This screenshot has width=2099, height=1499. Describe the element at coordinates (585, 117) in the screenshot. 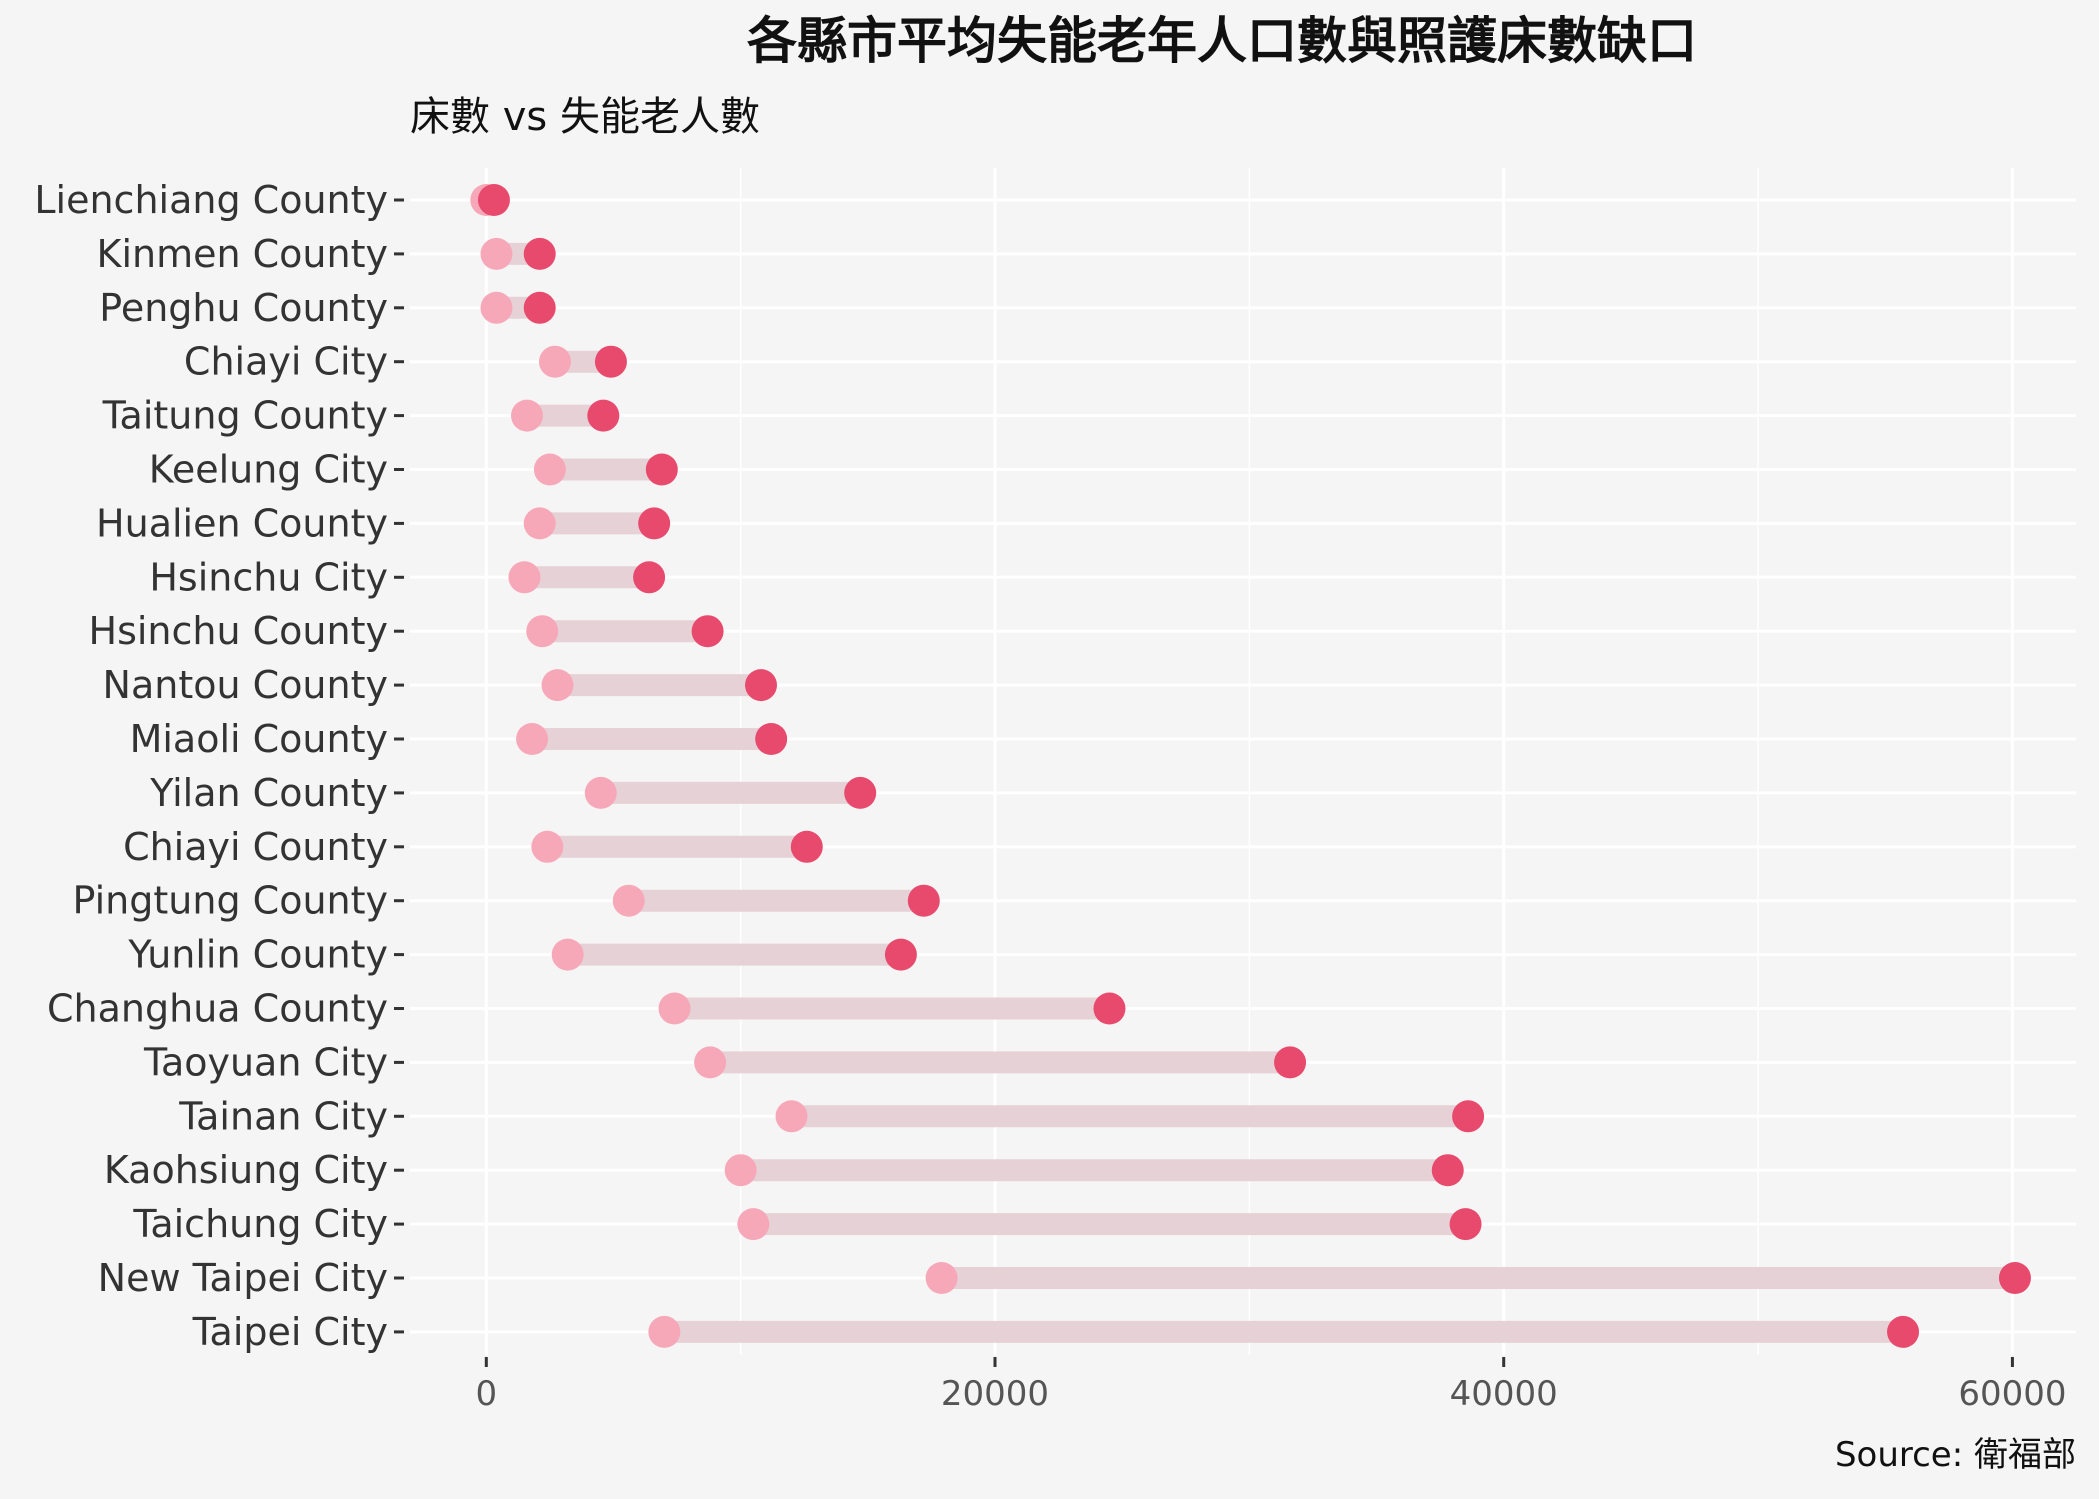

I see `chart-subtitle: 床數 vs 失能老人數` at that location.